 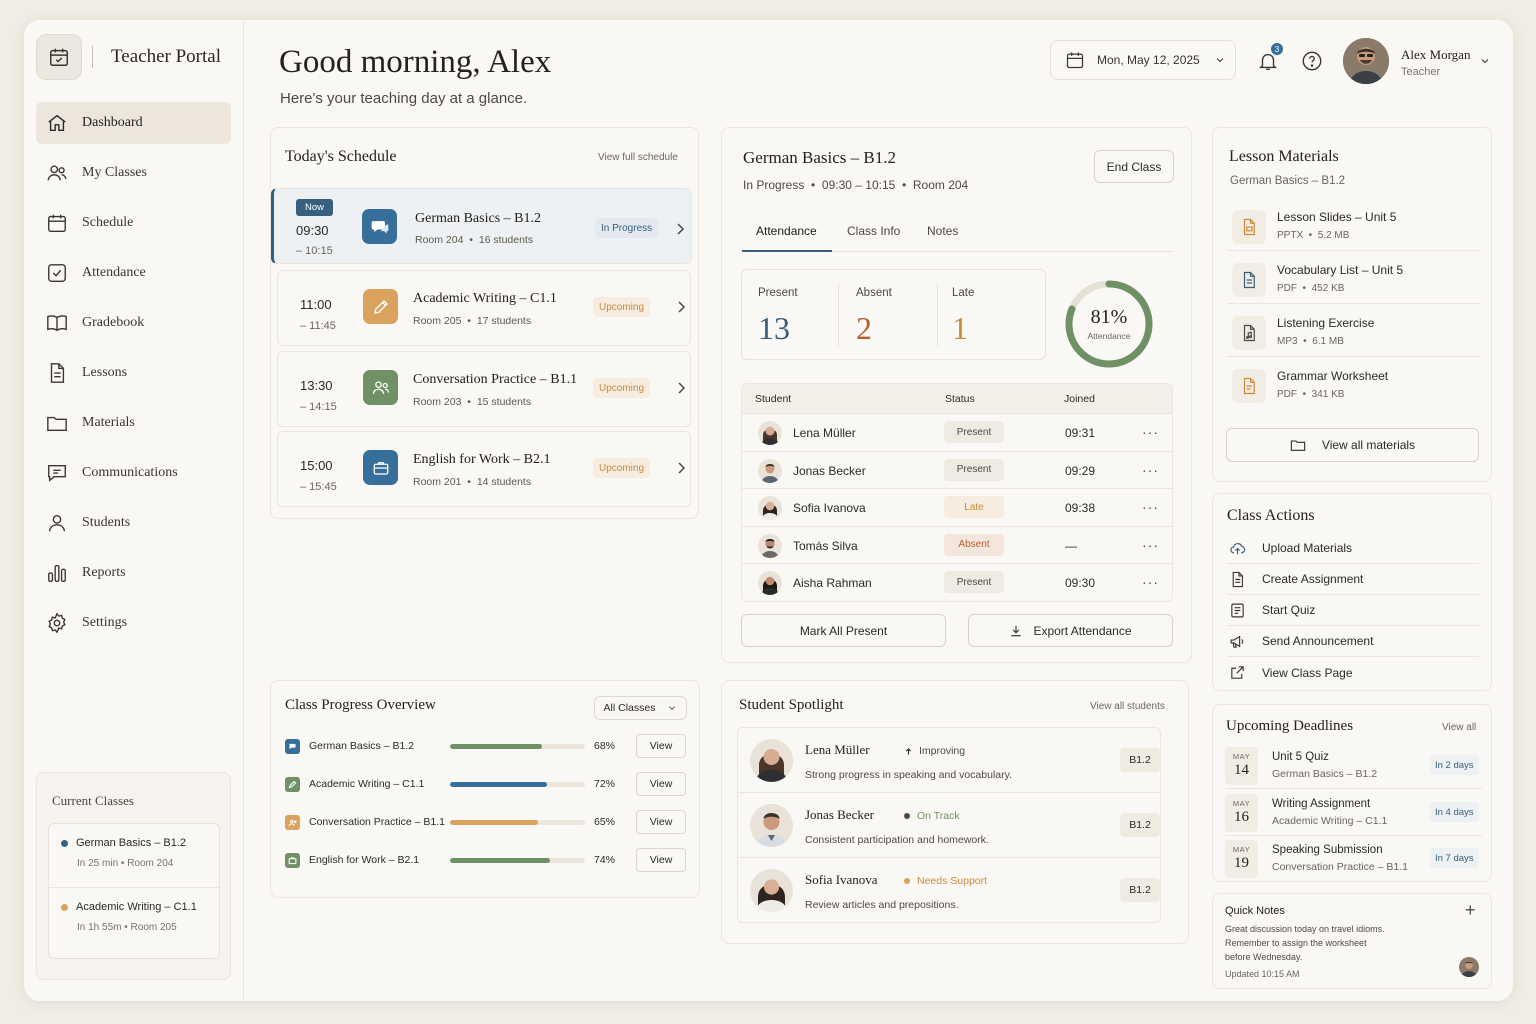 What do you see at coordinates (1353, 330) in the screenshot?
I see `material-item: Listening Exercise MP3 • 6.1 MB` at bounding box center [1353, 330].